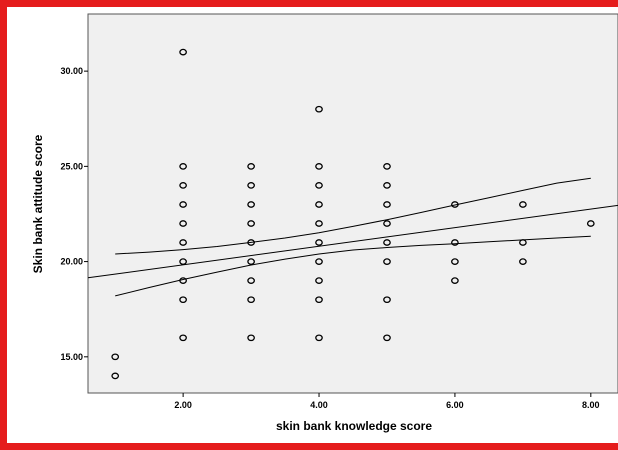  What do you see at coordinates (319, 405) in the screenshot?
I see `x-tick-label: 4.00` at bounding box center [319, 405].